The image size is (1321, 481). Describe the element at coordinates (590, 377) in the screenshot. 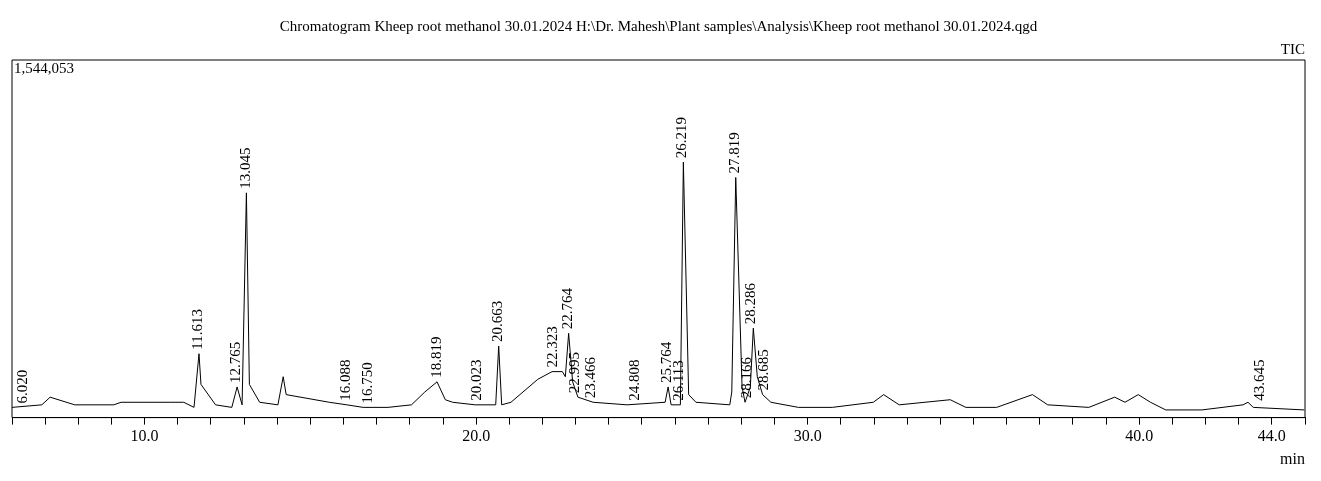

I see `annotation: 23.466` at that location.